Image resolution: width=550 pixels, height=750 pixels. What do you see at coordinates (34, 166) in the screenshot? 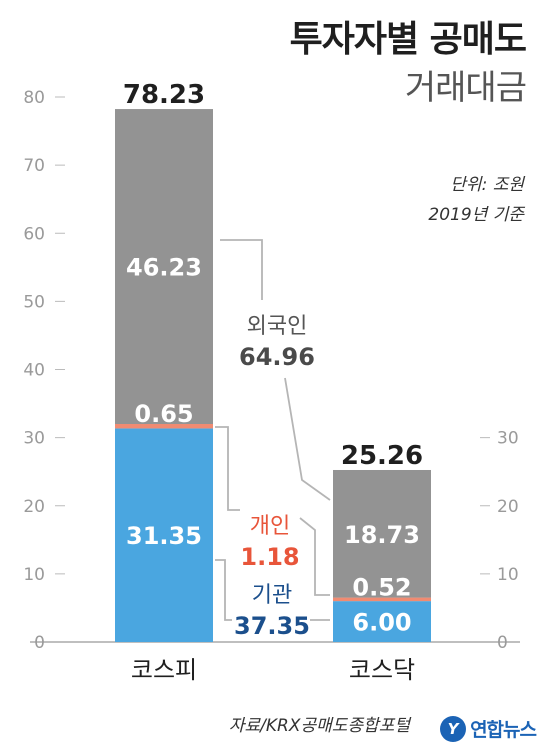
I see `left-axis-tick-label: 70` at bounding box center [34, 166].